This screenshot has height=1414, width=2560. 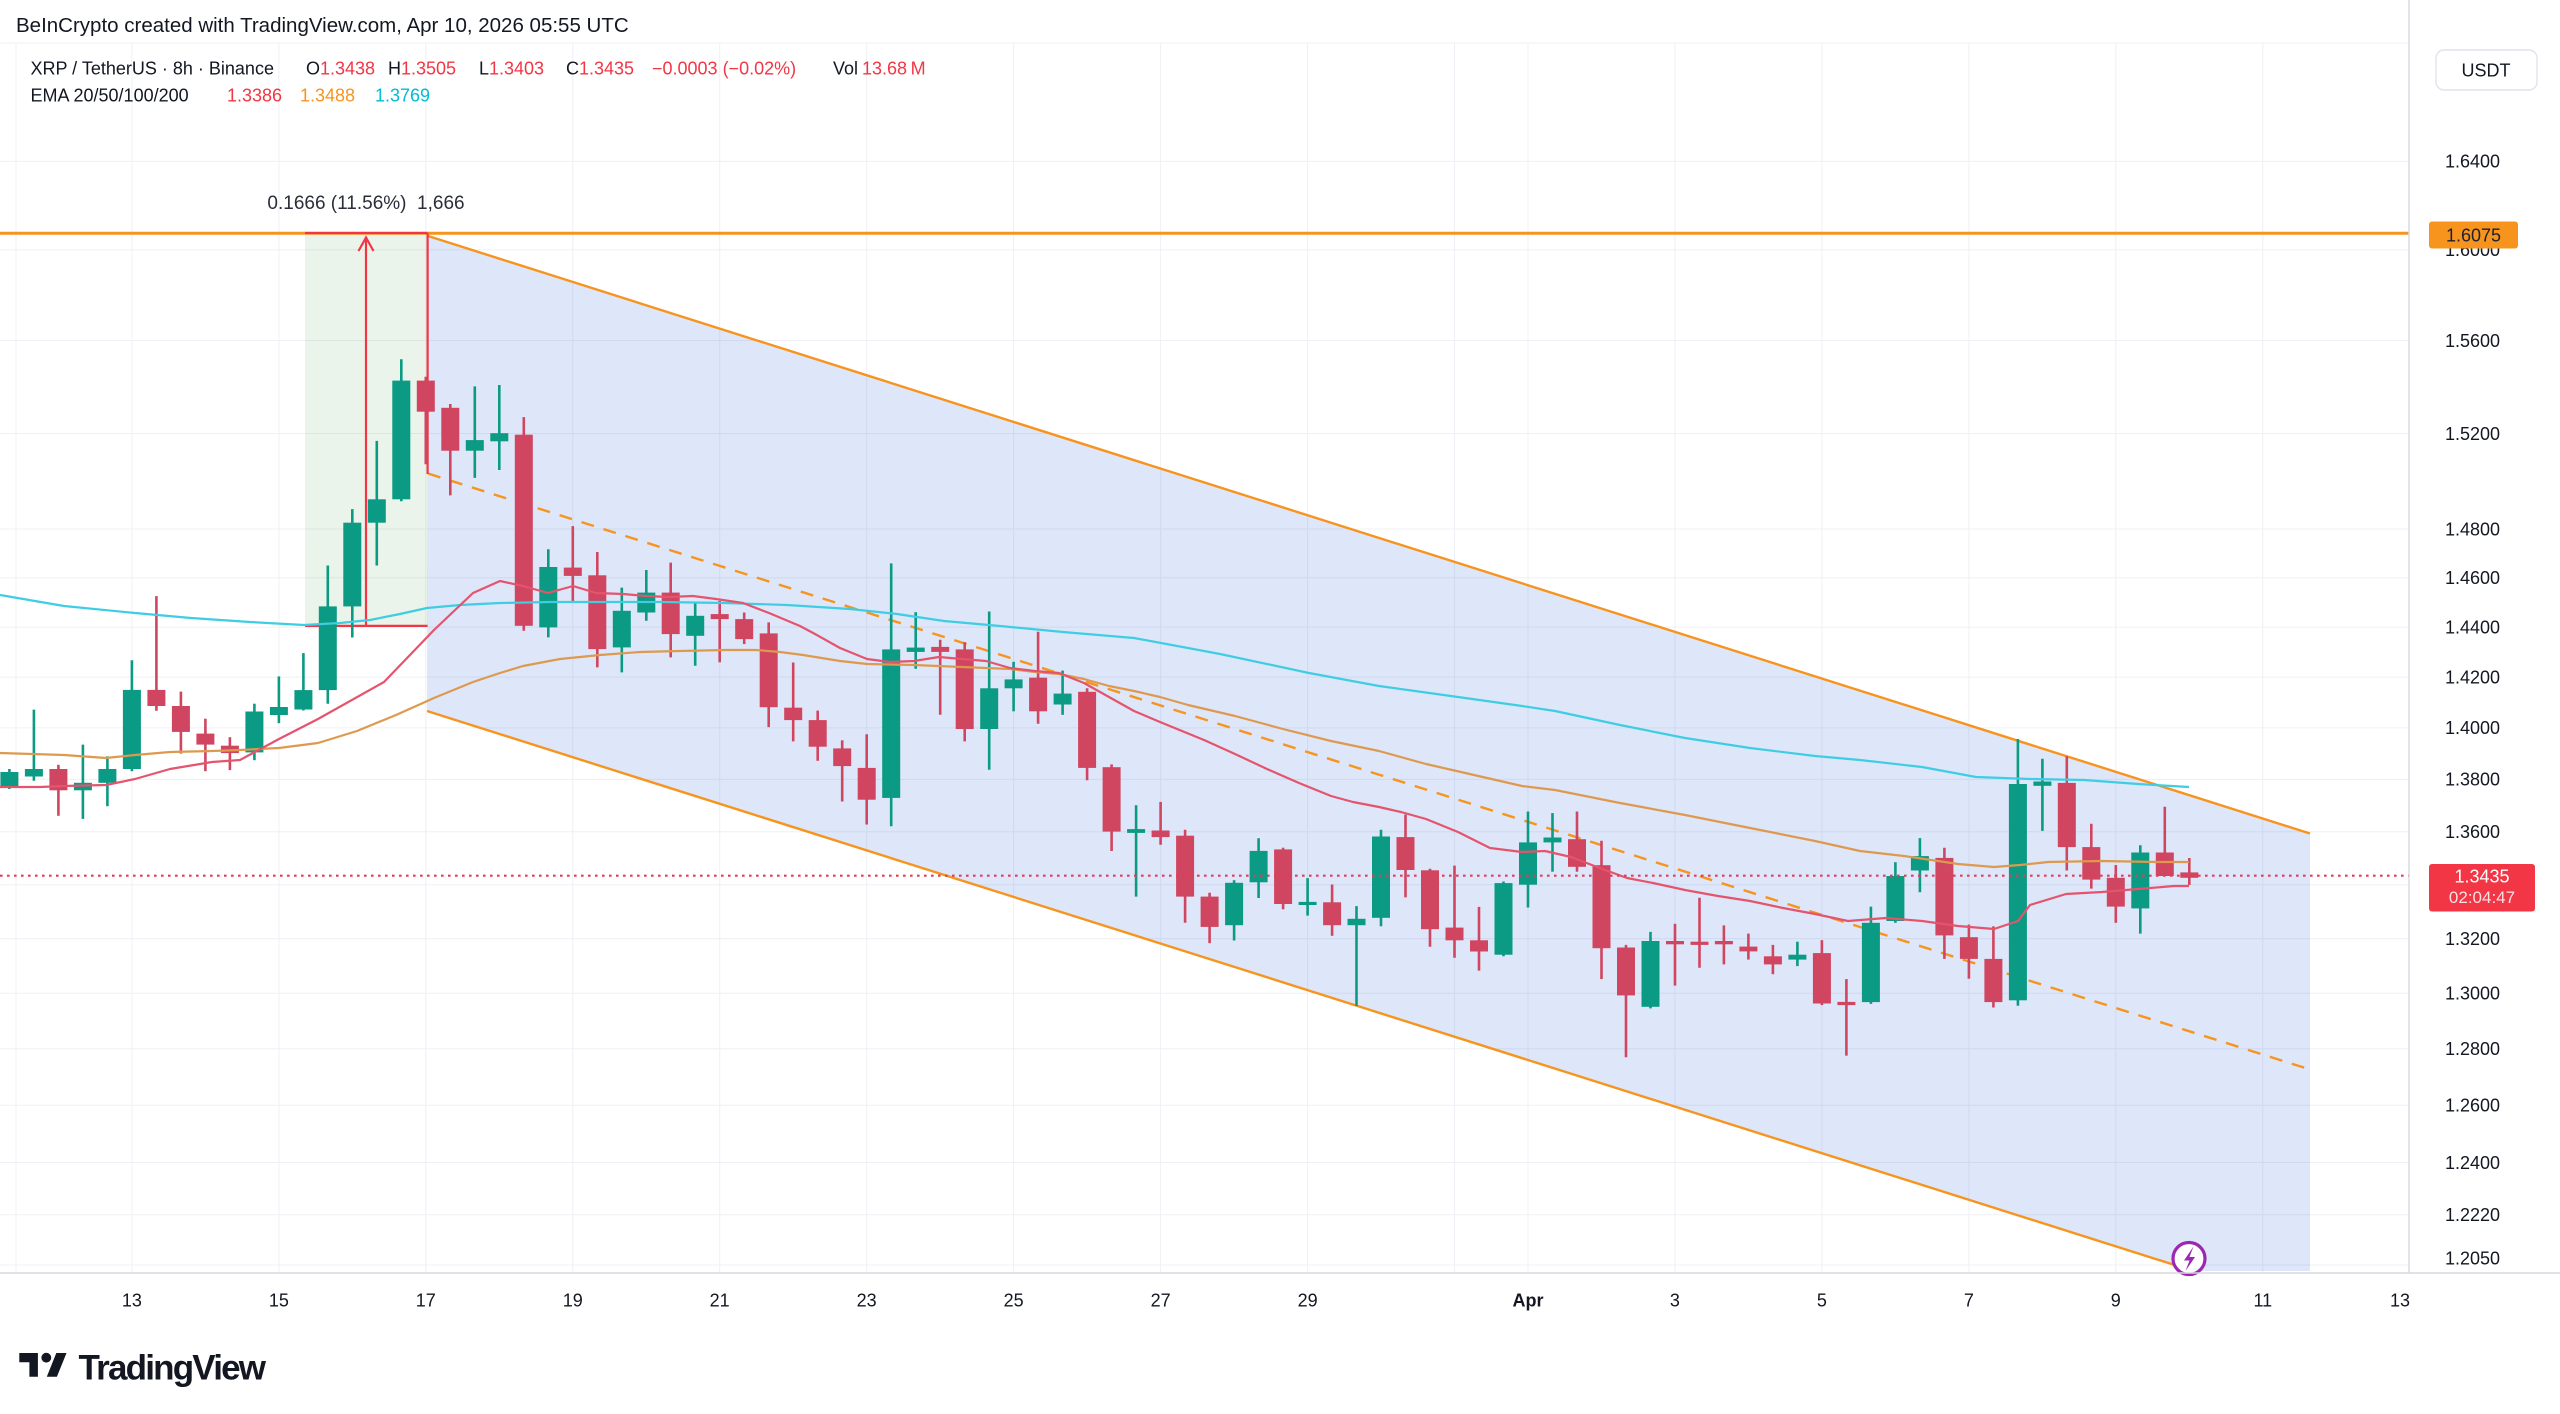 I want to click on svg-text: 7, so click(x=1969, y=1301).